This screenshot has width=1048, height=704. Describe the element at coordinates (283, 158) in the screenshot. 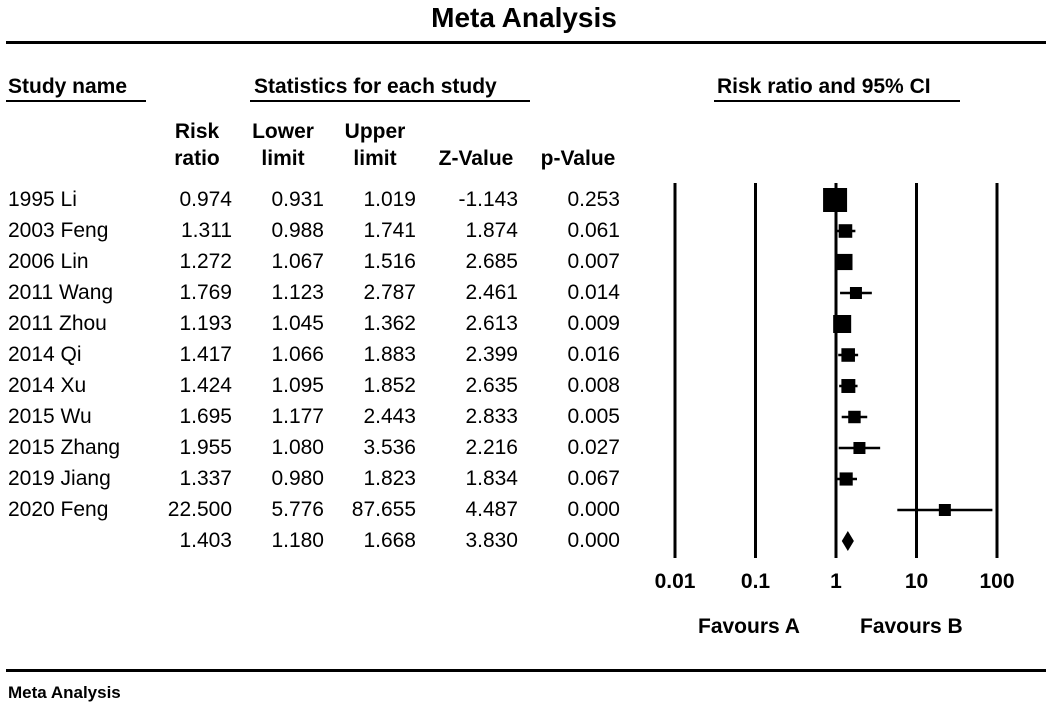

I see `lower-limit-header-line2: limit` at that location.